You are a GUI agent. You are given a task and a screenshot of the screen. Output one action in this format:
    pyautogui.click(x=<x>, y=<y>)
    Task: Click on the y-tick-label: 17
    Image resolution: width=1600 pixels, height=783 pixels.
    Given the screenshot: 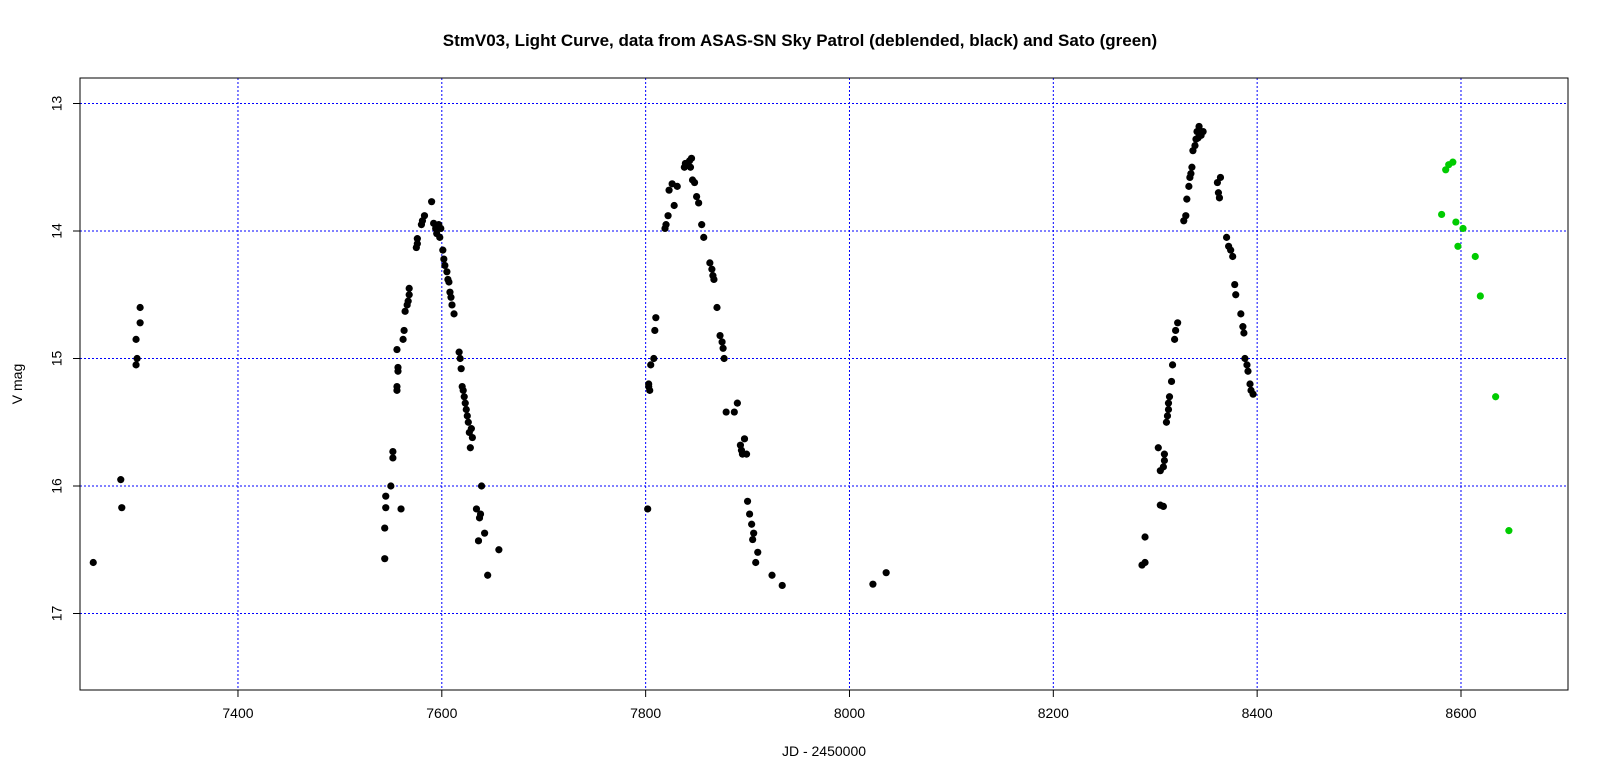 What is the action you would take?
    pyautogui.click(x=57, y=614)
    